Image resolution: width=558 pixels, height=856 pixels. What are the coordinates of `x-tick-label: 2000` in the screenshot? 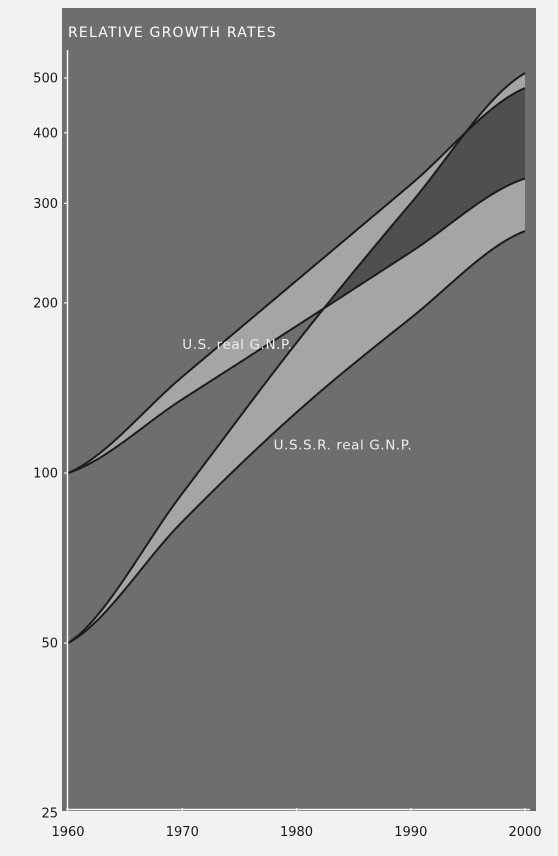 It's located at (524, 832).